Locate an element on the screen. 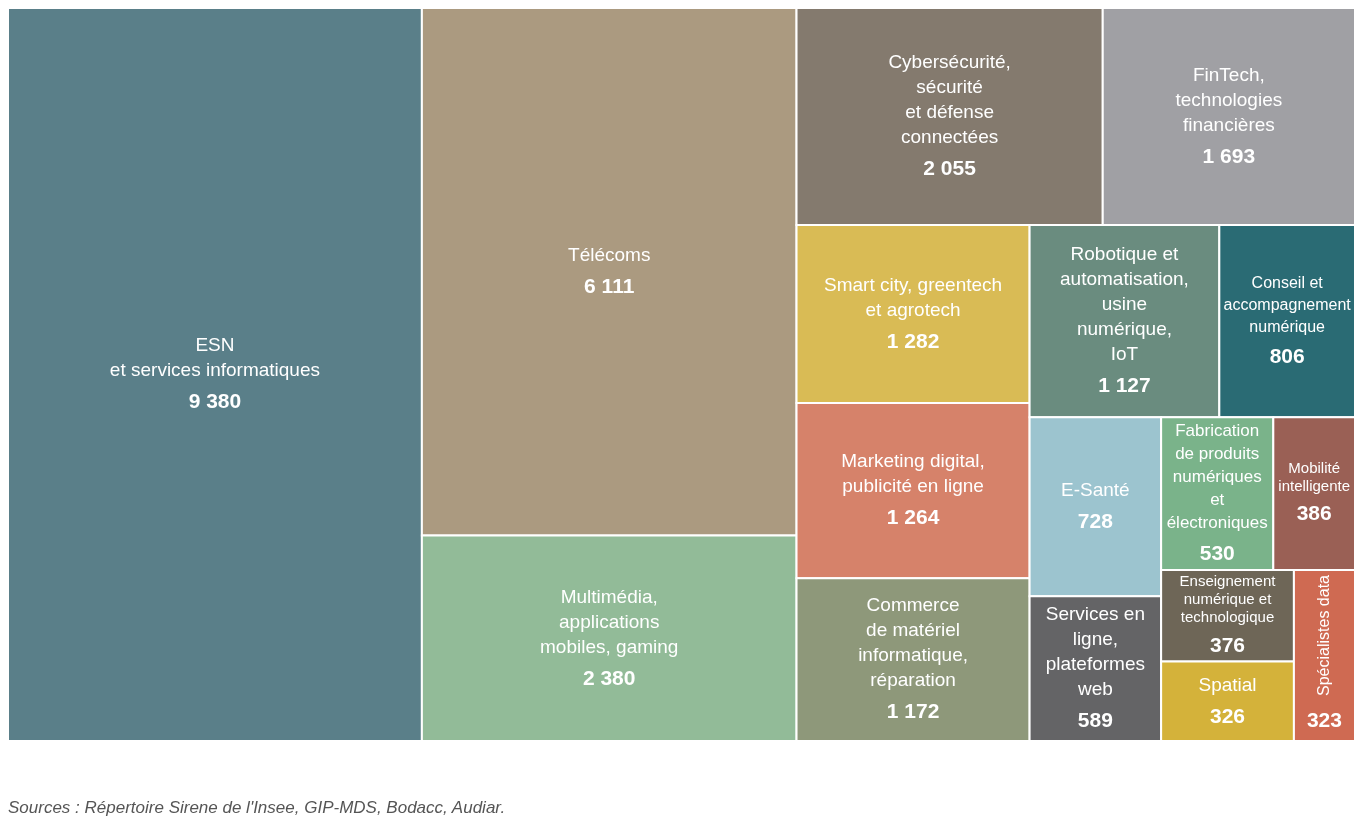 This screenshot has width=1363, height=821. category-label: Fabrication de produits numériques et électroniques is located at coordinates (1217, 477).